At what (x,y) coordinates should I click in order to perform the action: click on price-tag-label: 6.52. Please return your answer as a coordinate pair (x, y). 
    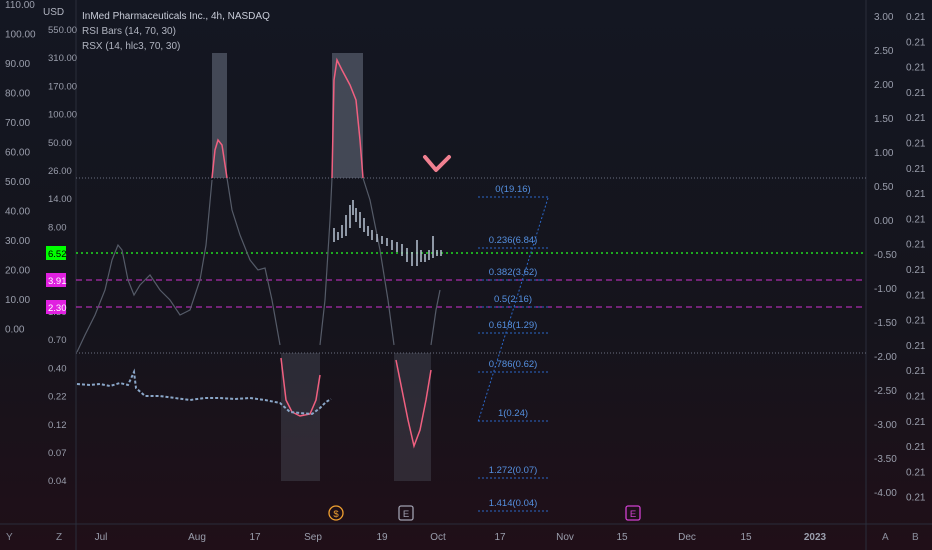
    Looking at the image, I should click on (57, 254).